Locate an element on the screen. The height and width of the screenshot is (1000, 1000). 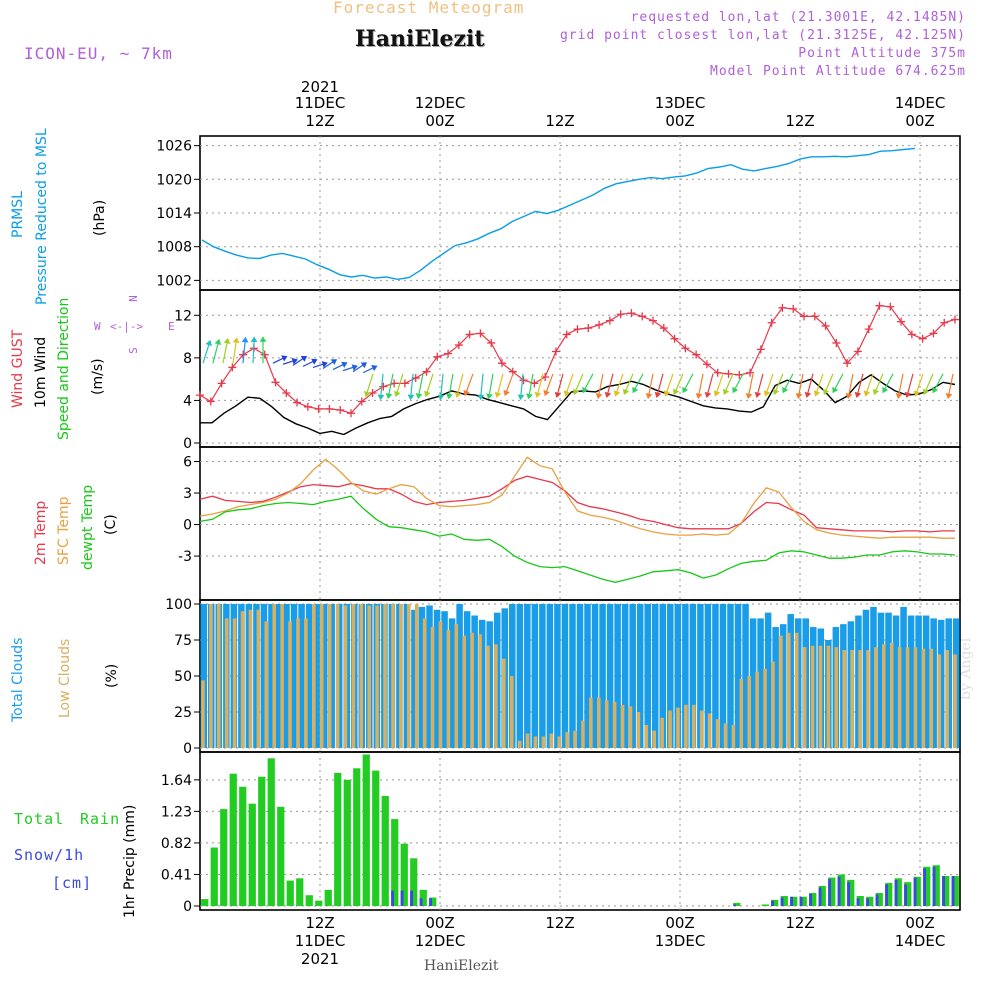
temp-unit: (C) is located at coordinates (111, 524).